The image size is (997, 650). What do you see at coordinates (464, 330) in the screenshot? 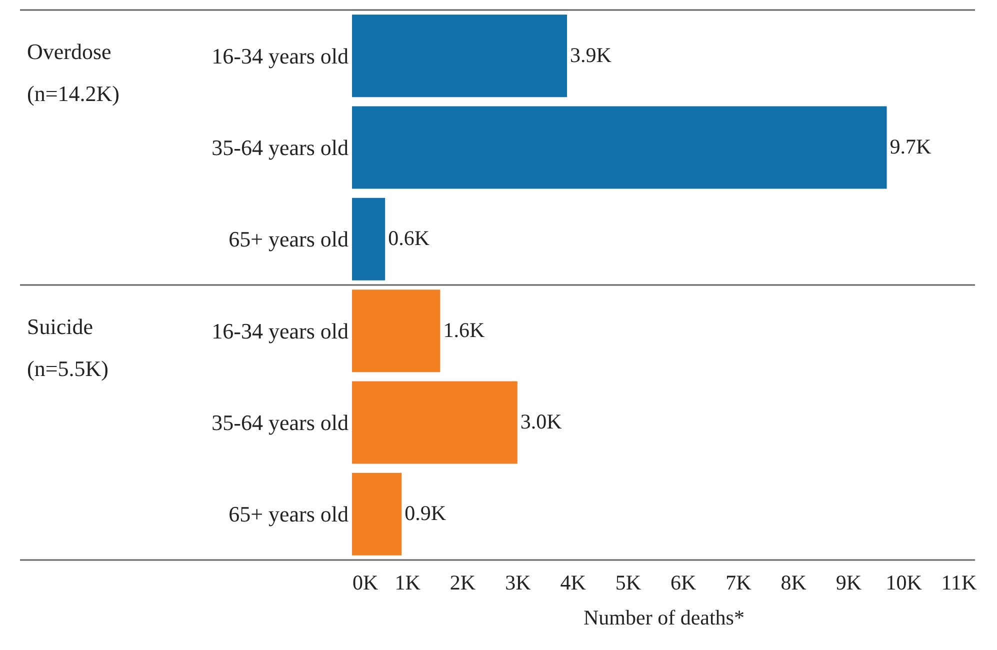
I see `data-label: 1.6K` at bounding box center [464, 330].